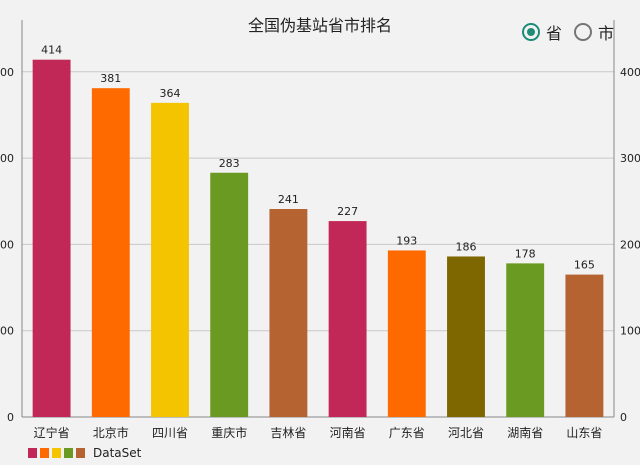  I want to click on y-tick-label-left: 100, so click(7, 331).